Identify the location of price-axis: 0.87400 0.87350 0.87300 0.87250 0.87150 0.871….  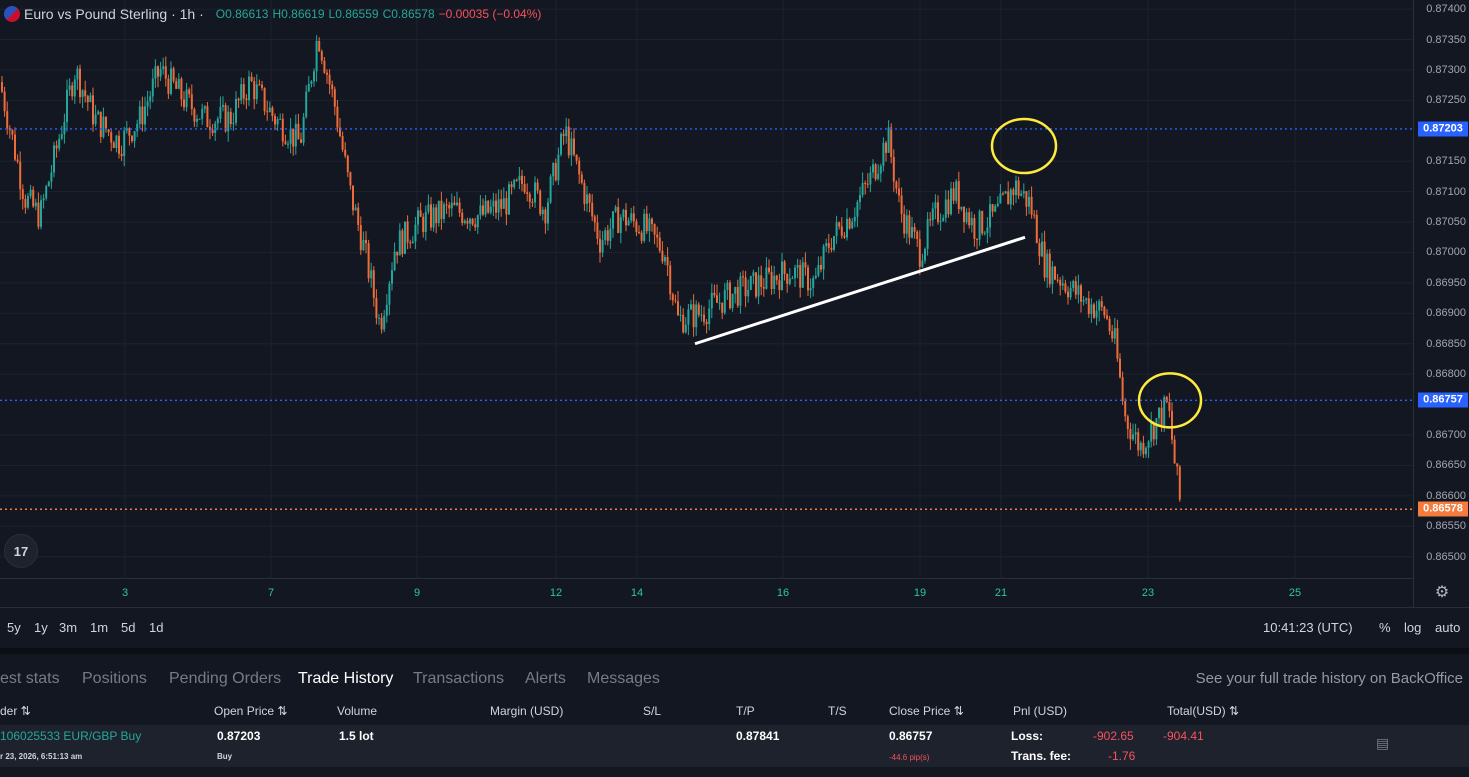
(1441, 303).